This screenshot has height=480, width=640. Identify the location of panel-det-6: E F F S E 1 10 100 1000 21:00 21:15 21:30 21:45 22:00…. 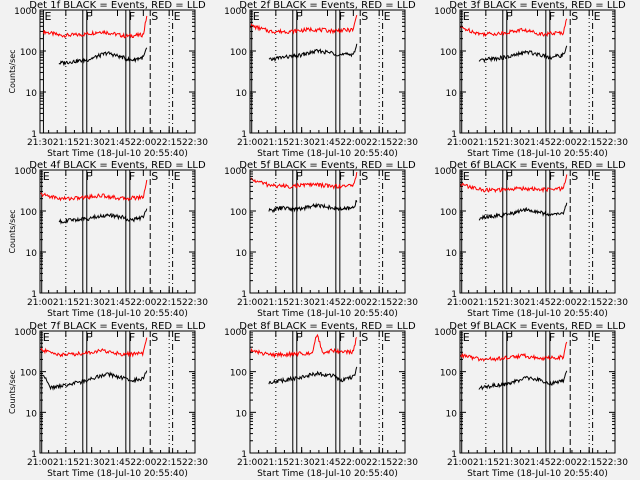
(531, 239).